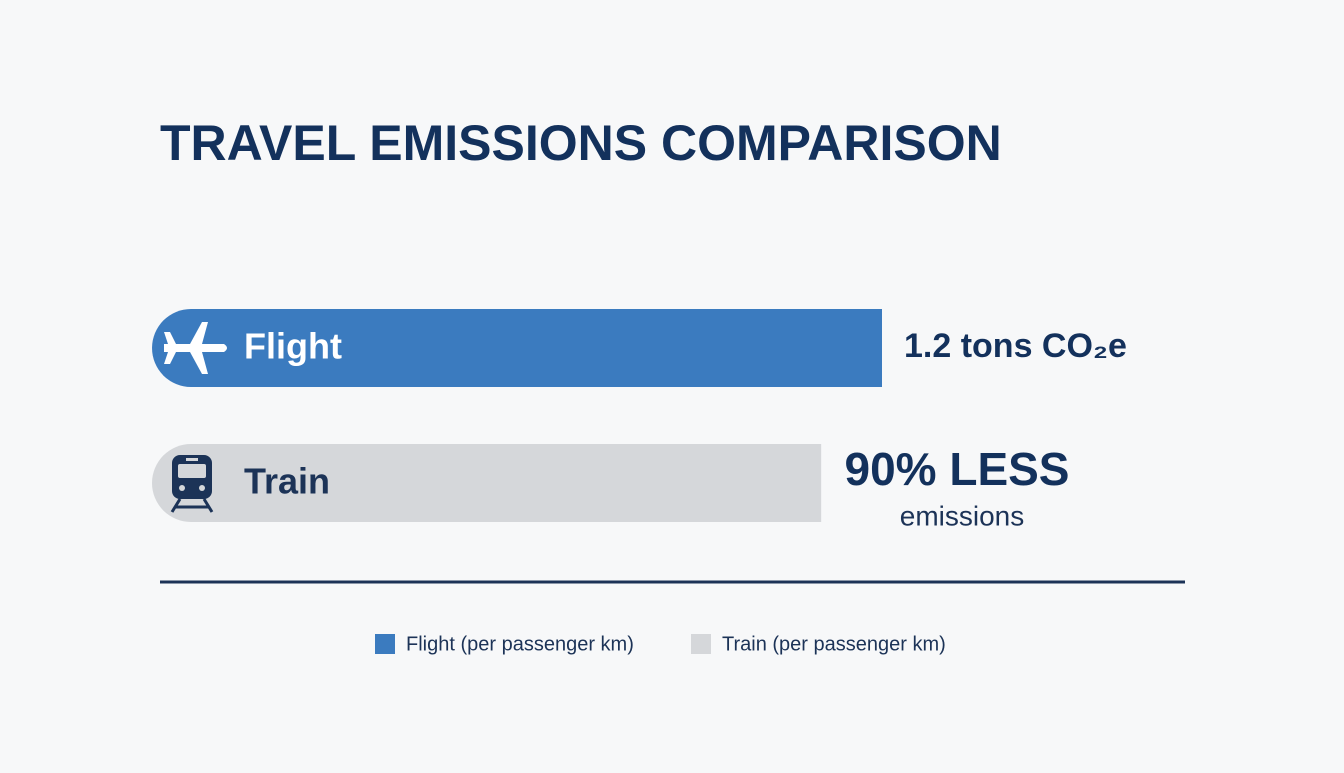  I want to click on train-icon, so click(192, 484).